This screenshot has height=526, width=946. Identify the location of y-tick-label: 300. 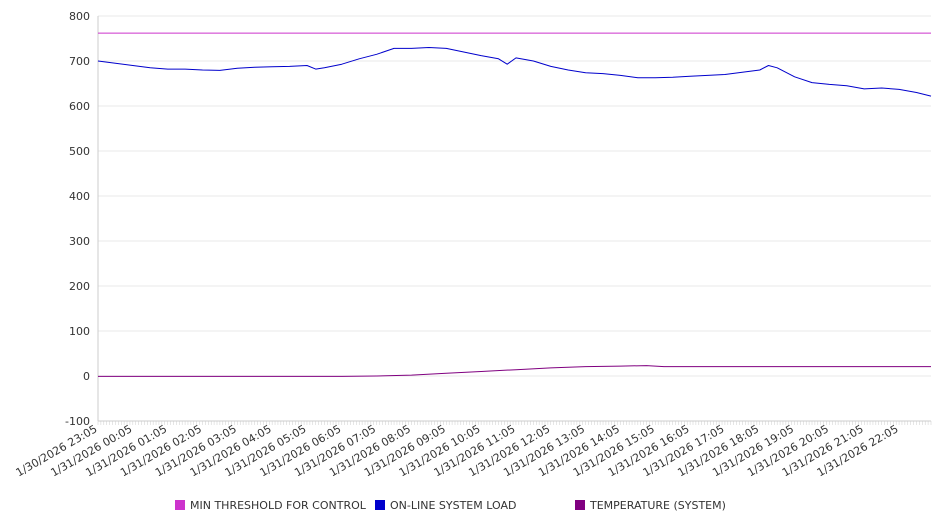
(79, 241).